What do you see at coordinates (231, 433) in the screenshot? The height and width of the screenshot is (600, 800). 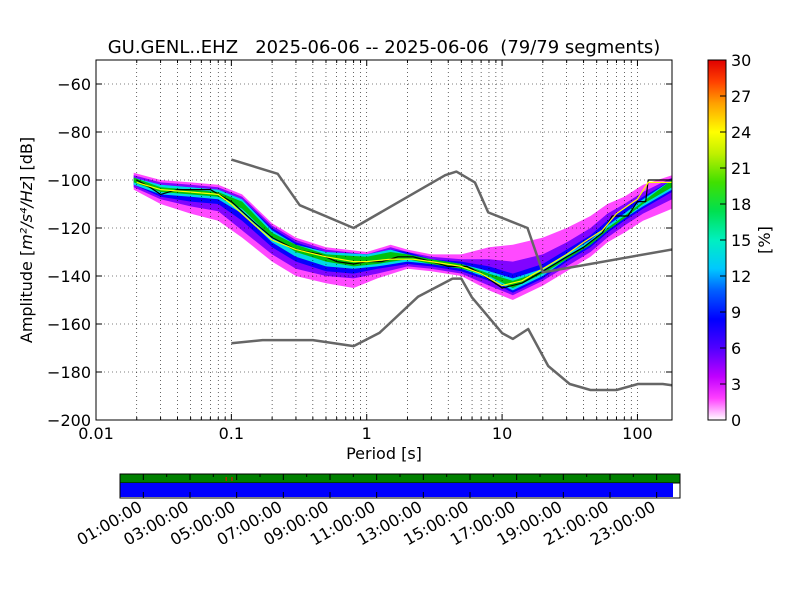 I see `x-tick-label: 0.1` at bounding box center [231, 433].